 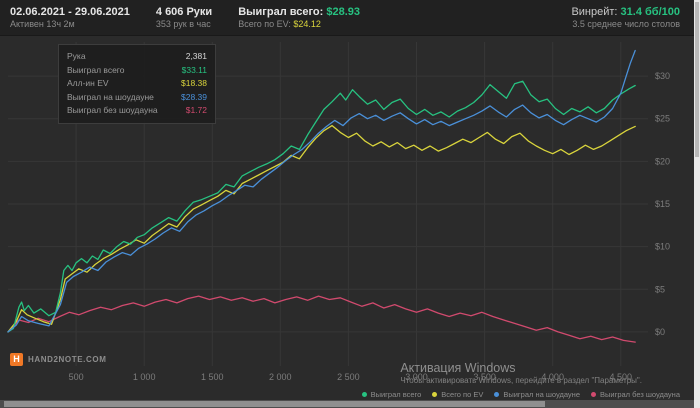 I want to click on date-range-block: 02.06.2021 - 29.06.2021 Активен 13ч 2м, so click(x=70, y=18).